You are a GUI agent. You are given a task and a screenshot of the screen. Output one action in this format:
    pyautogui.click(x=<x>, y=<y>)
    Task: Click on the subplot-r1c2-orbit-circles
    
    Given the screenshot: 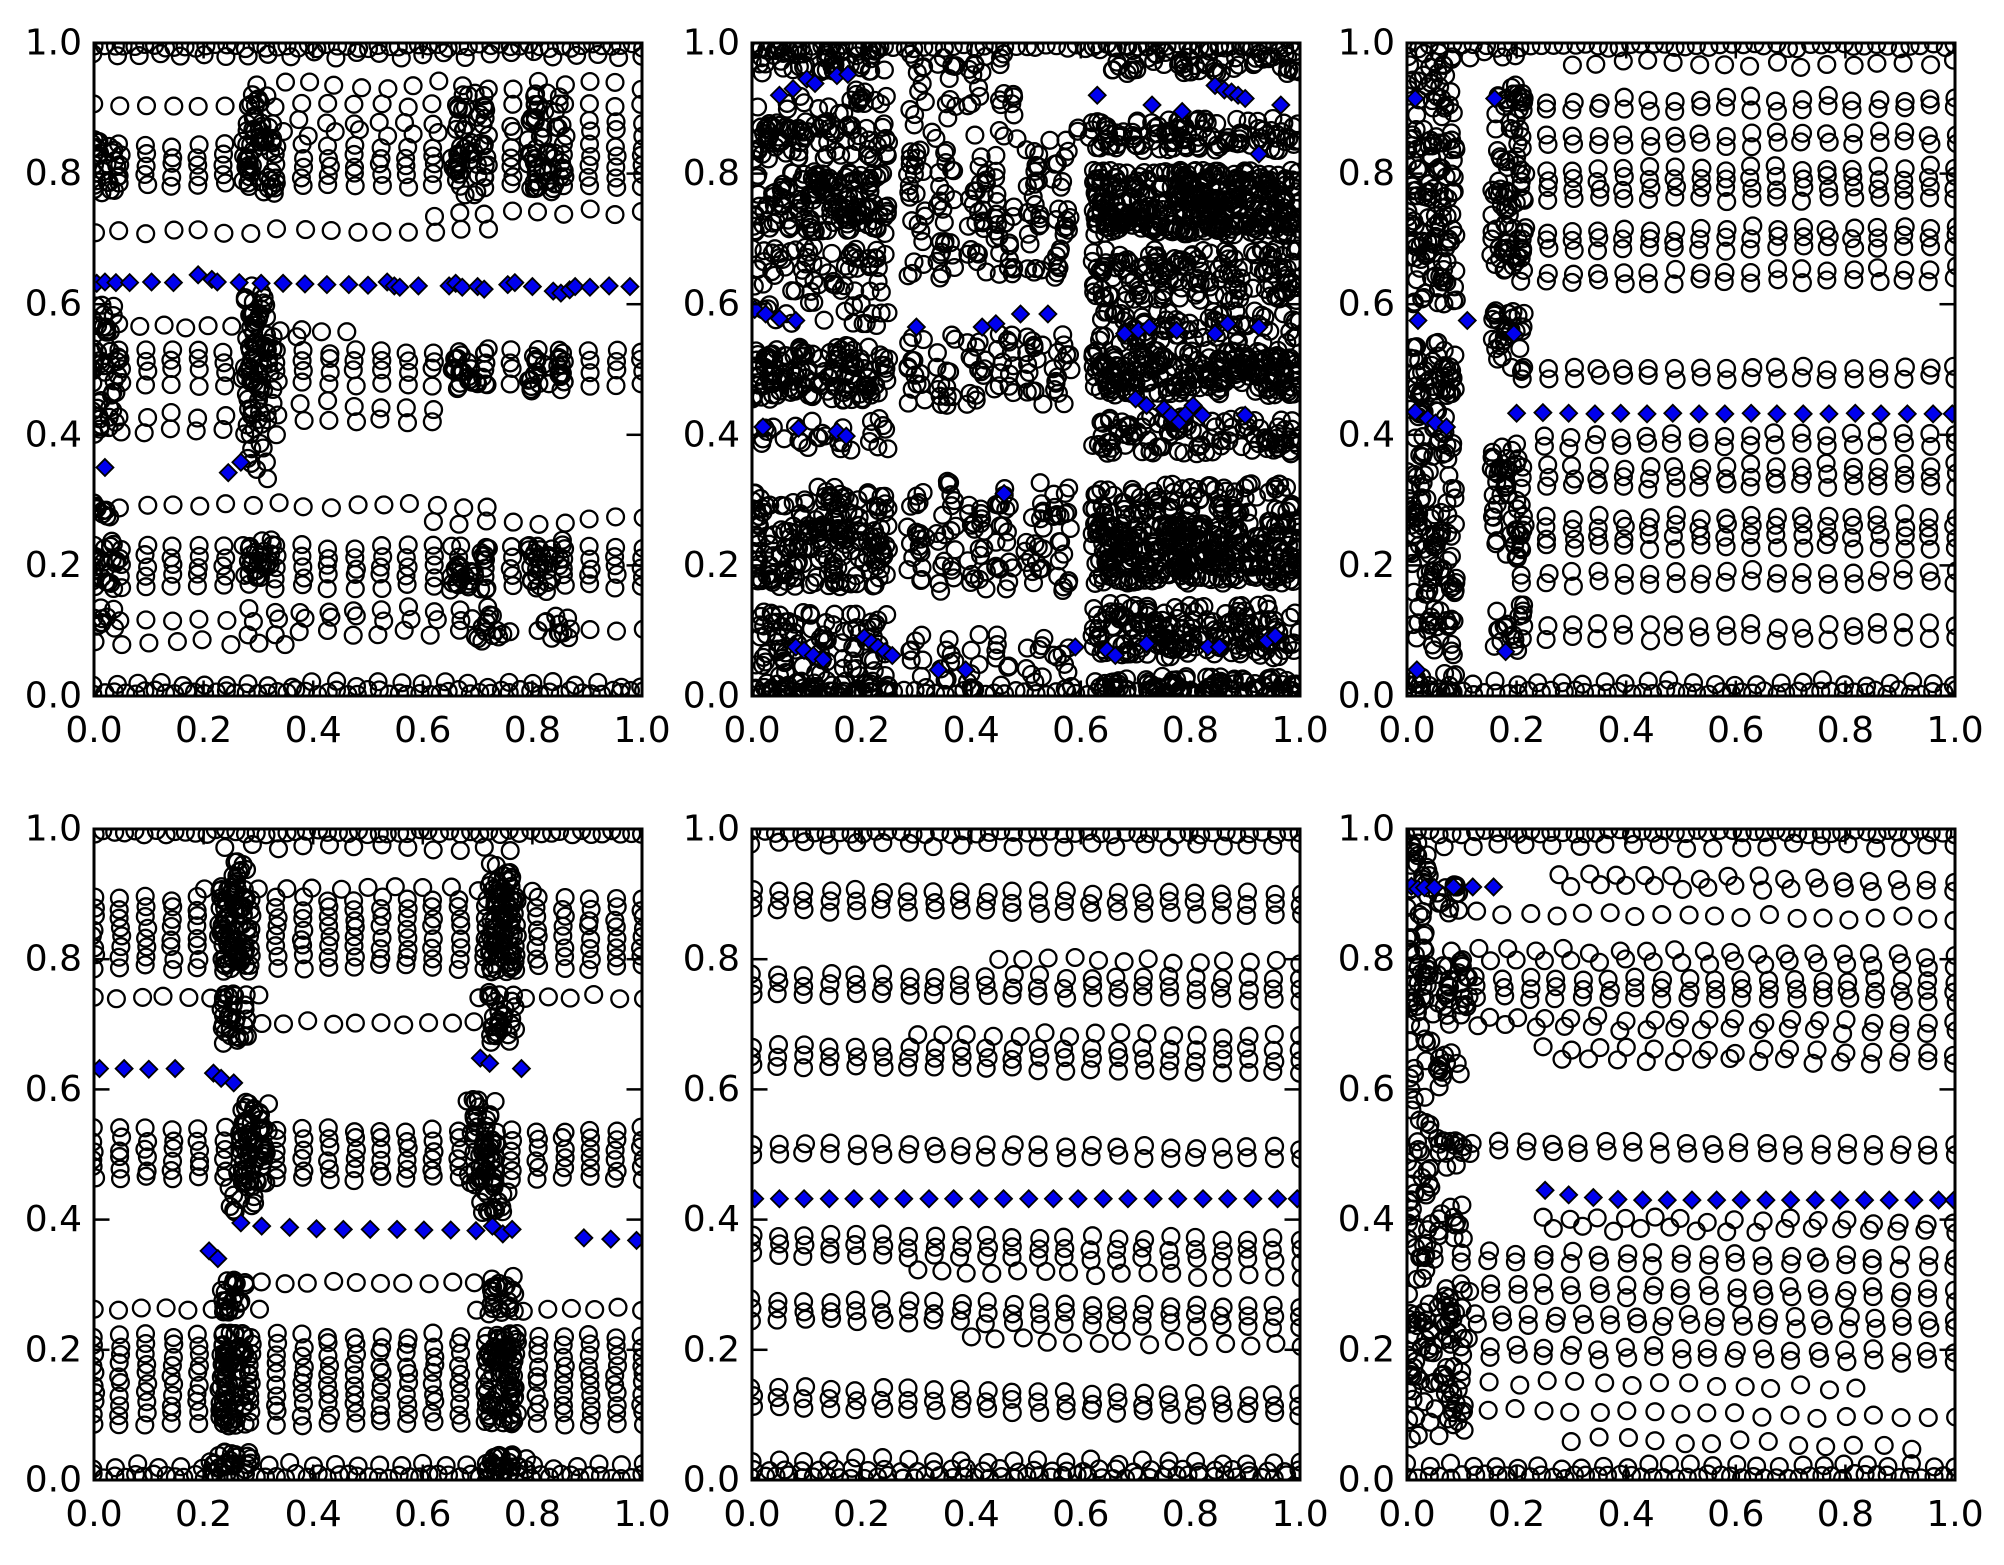 What is the action you would take?
    pyautogui.click(x=1026, y=369)
    